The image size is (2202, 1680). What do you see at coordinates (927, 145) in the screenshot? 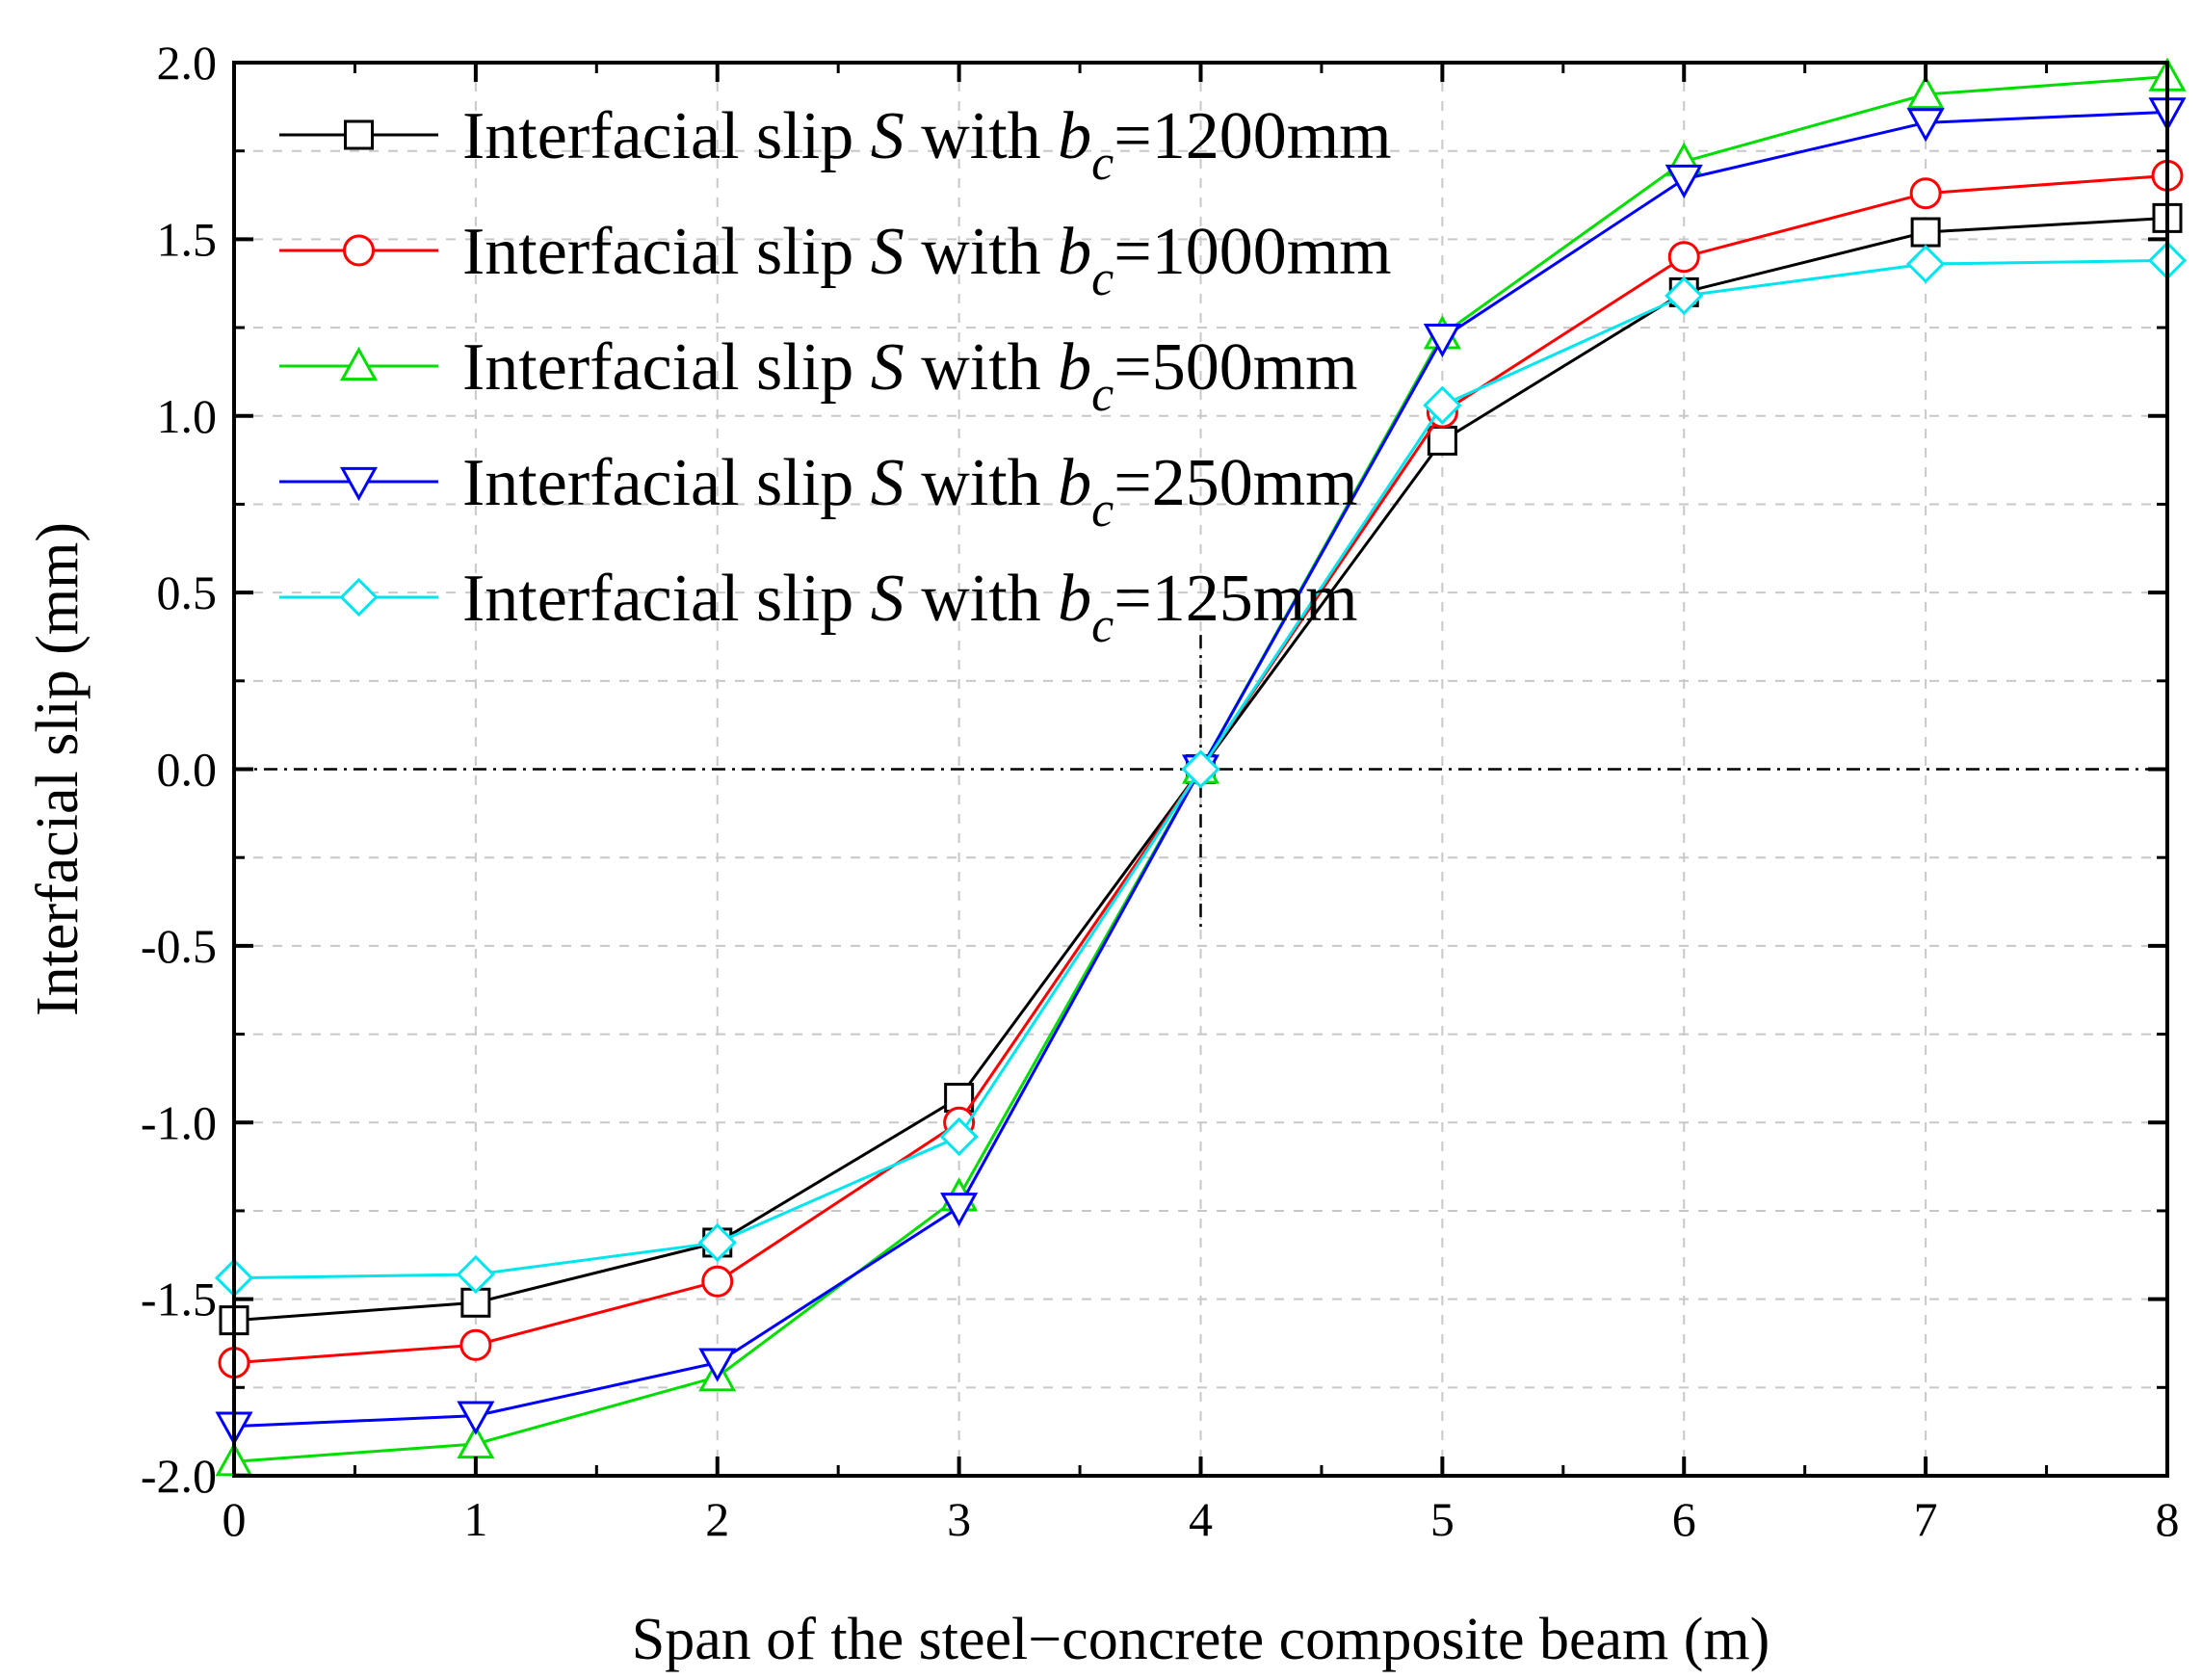
I see `legend-label-0: Interfacial slip S with bc=1200mm` at bounding box center [927, 145].